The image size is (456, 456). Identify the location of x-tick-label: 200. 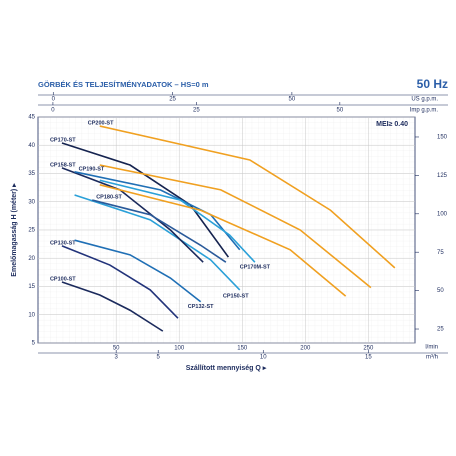
(305, 349).